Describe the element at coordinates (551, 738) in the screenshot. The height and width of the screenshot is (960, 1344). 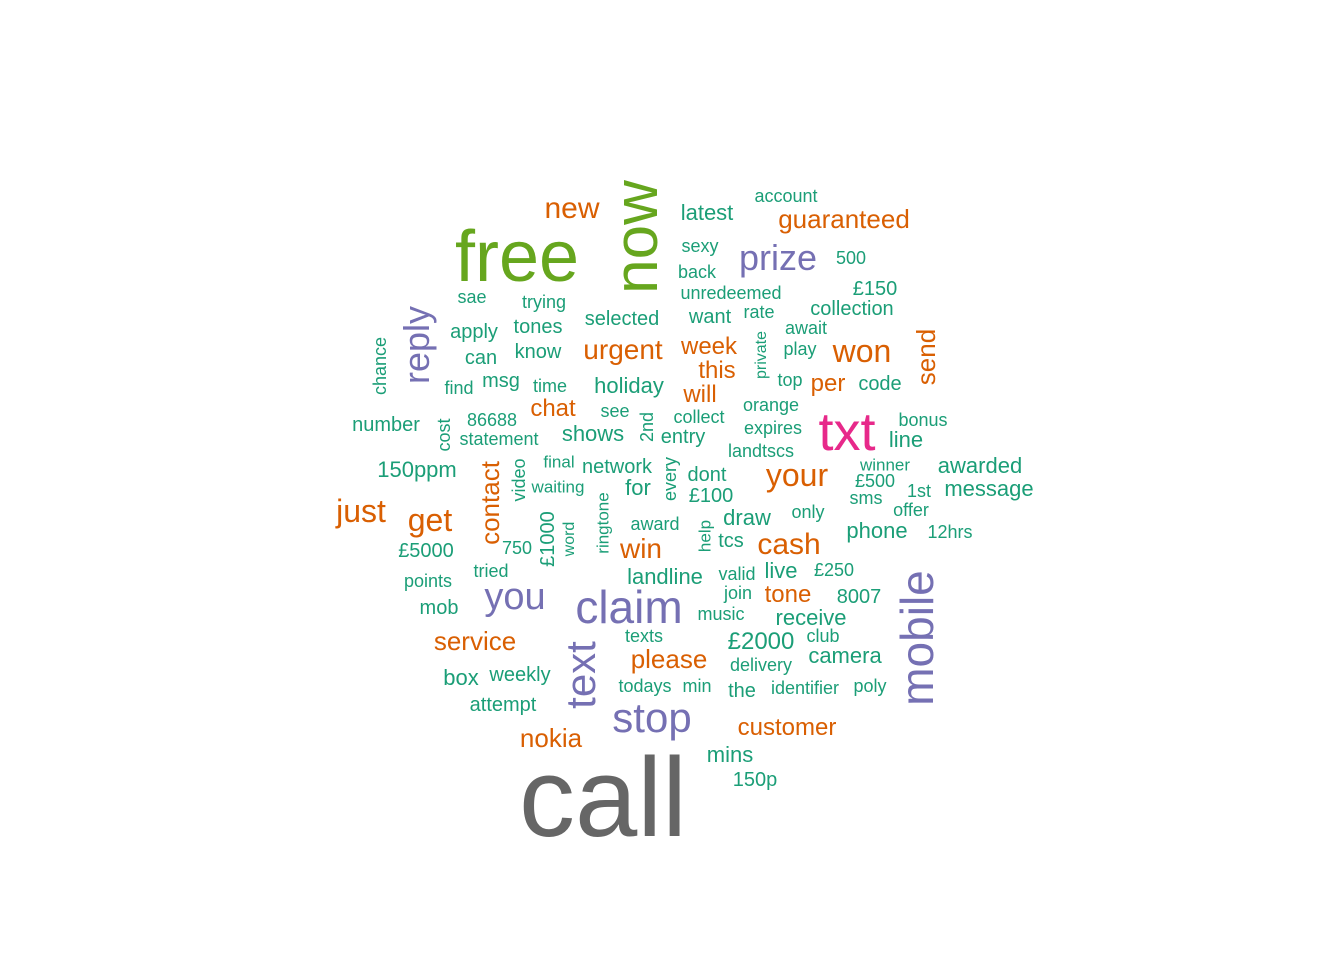
I see `word-22: nokia` at that location.